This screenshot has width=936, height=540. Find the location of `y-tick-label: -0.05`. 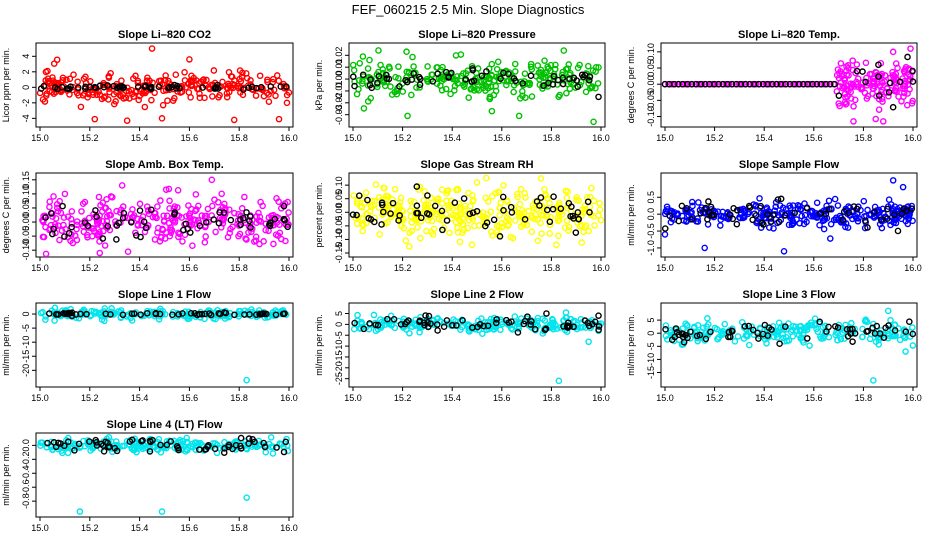

y-tick-label: -0.05 is located at coordinates (651, 100).